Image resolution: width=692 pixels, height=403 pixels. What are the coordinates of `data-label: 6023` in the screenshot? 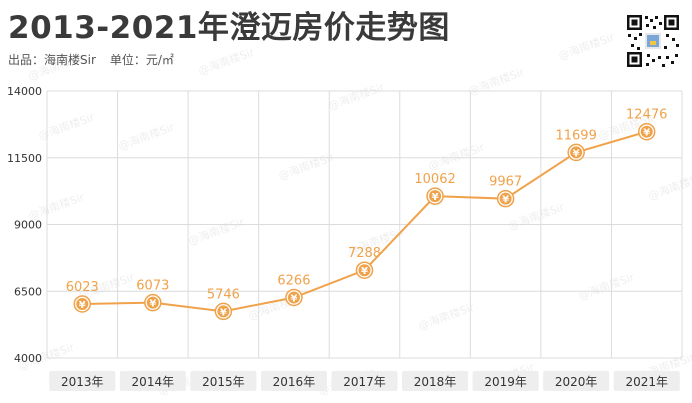 It's located at (82, 287).